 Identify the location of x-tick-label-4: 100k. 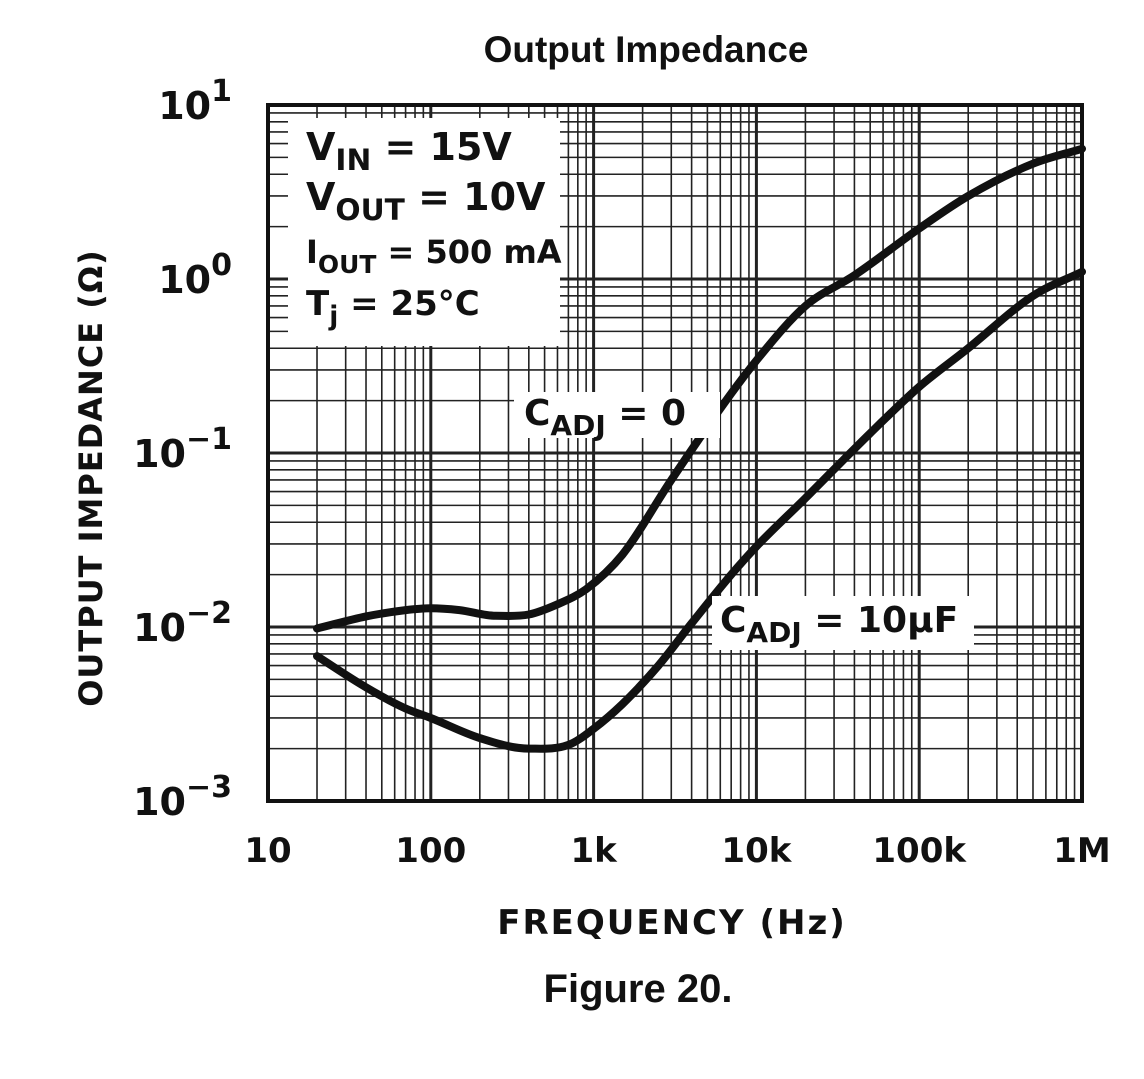
(919, 851).